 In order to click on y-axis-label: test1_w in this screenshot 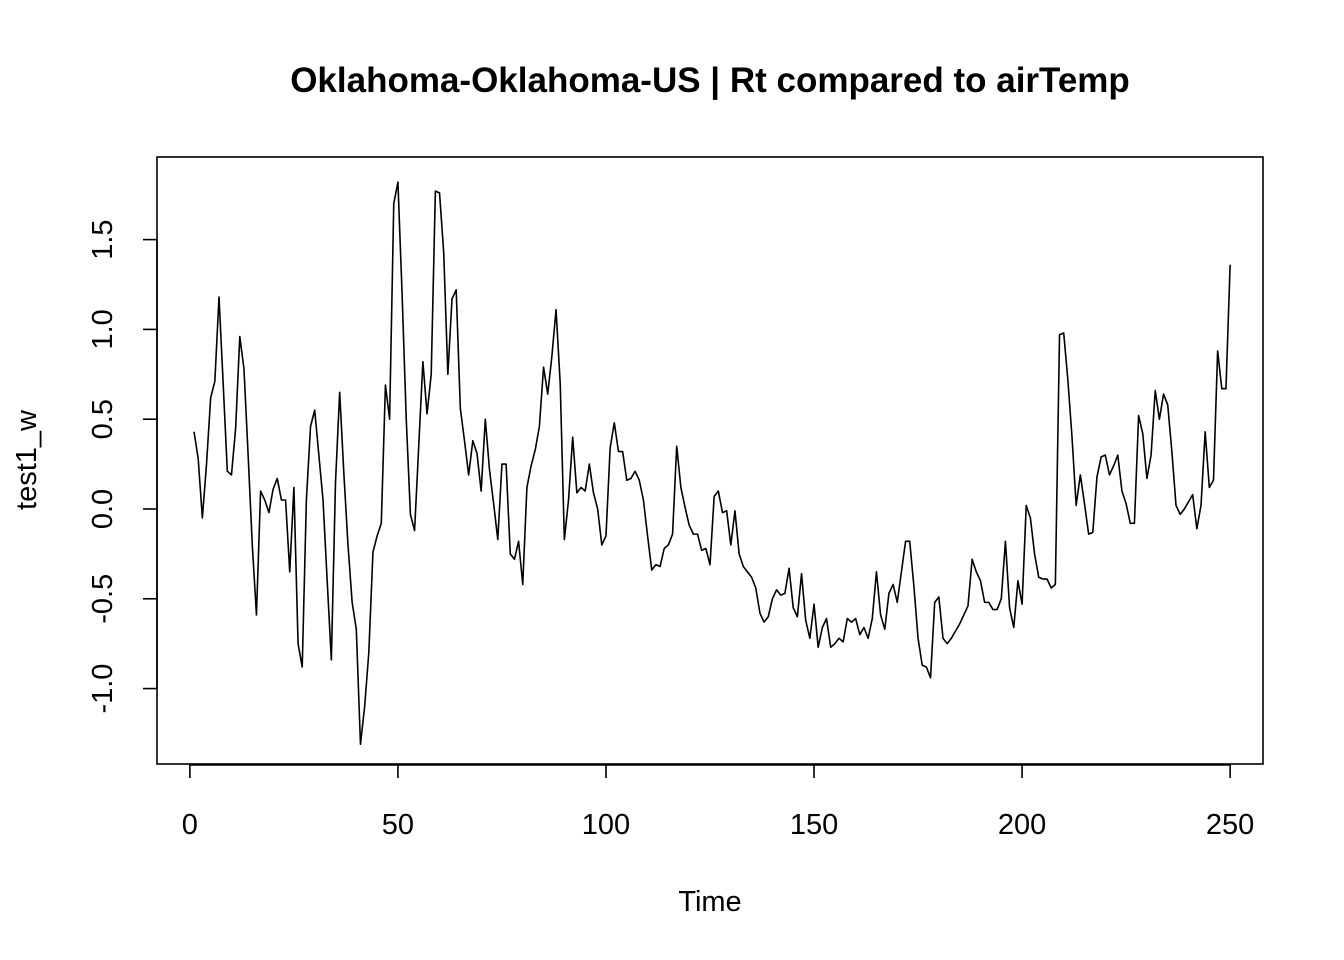, I will do `click(27, 459)`.